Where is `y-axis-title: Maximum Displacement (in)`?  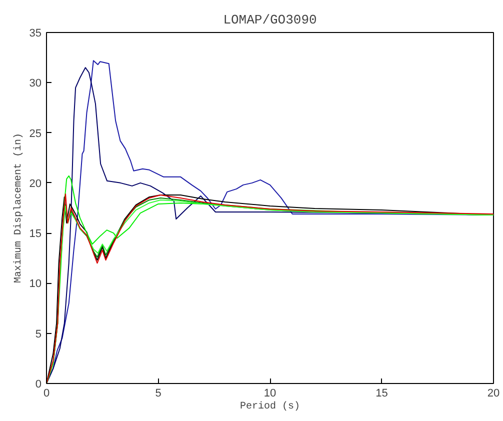
y-axis-title: Maximum Displacement (in) is located at coordinates (18, 208).